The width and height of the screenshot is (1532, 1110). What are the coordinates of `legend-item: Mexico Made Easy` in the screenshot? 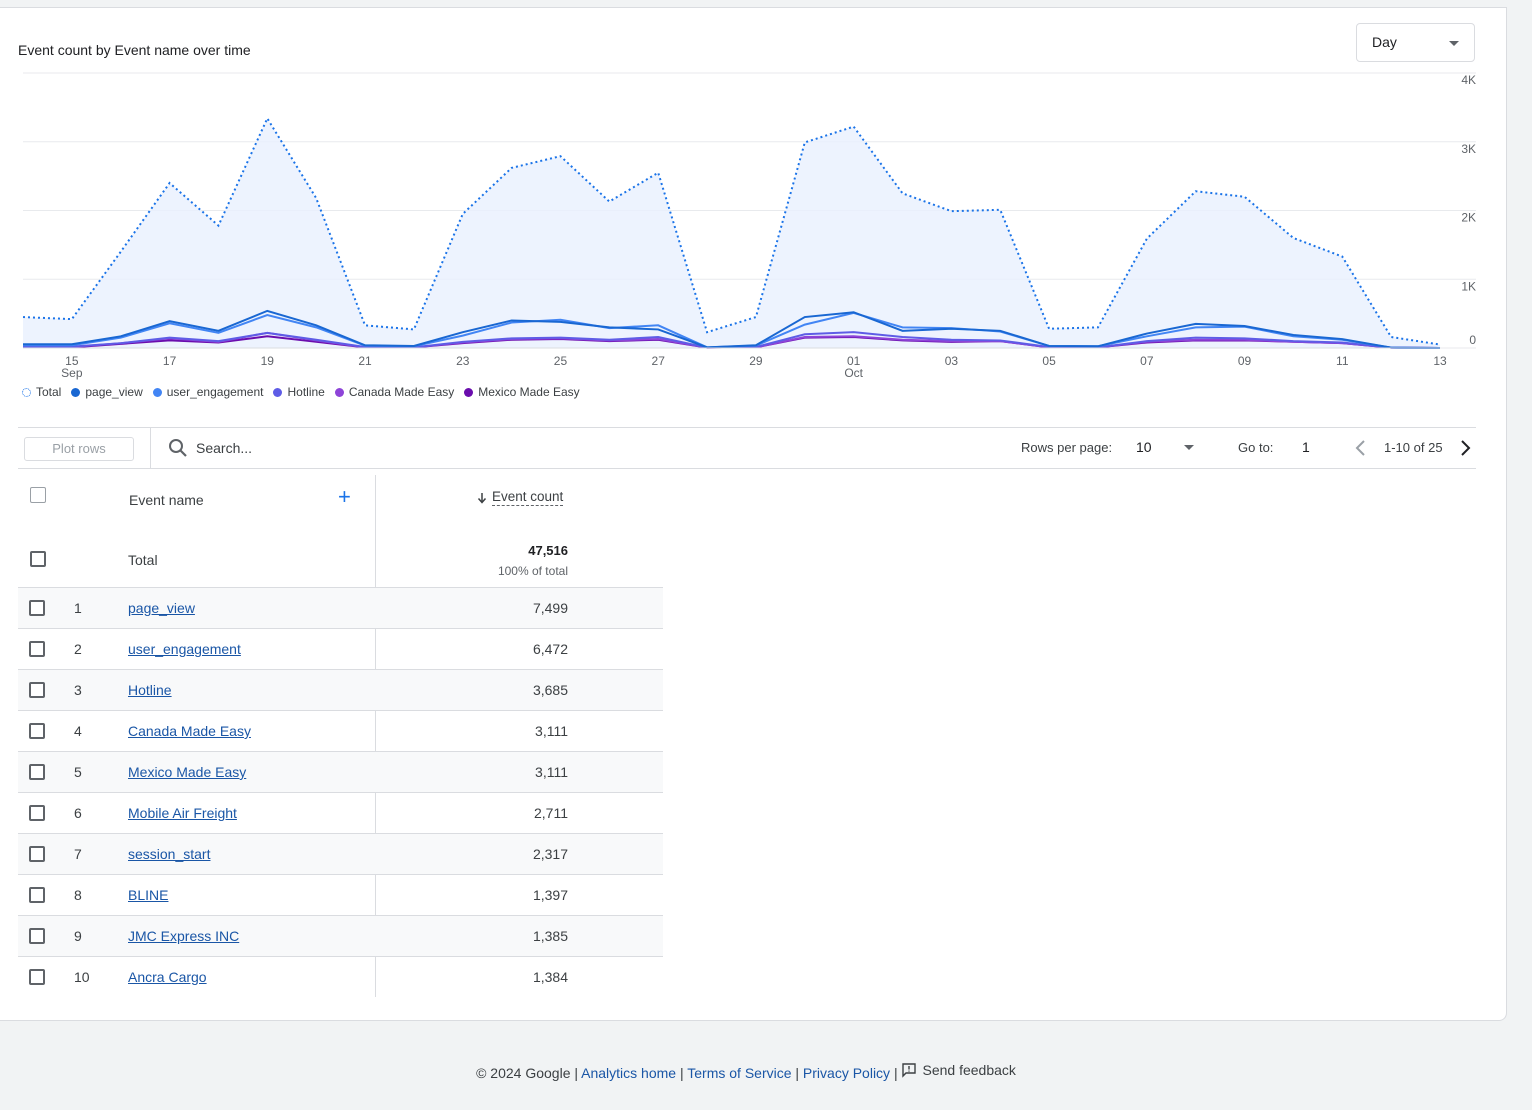 It's located at (522, 392).